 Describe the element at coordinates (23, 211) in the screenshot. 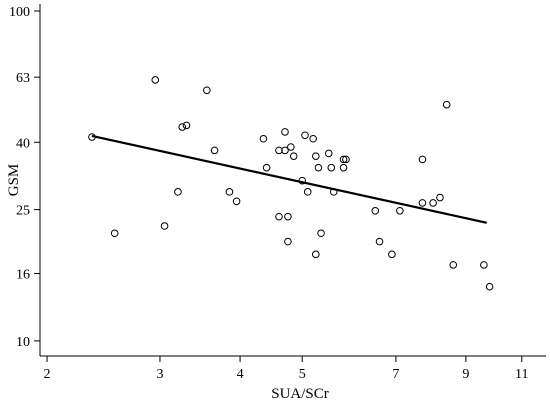

I see `y-tick-label: 25` at that location.